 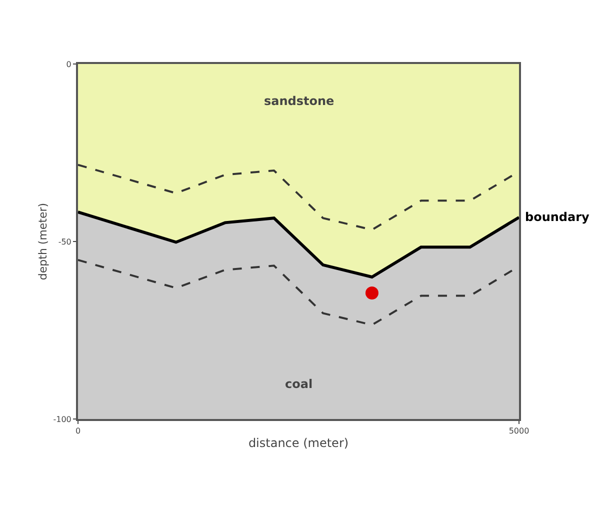 I want to click on series-label: sandstone, so click(x=299, y=101).